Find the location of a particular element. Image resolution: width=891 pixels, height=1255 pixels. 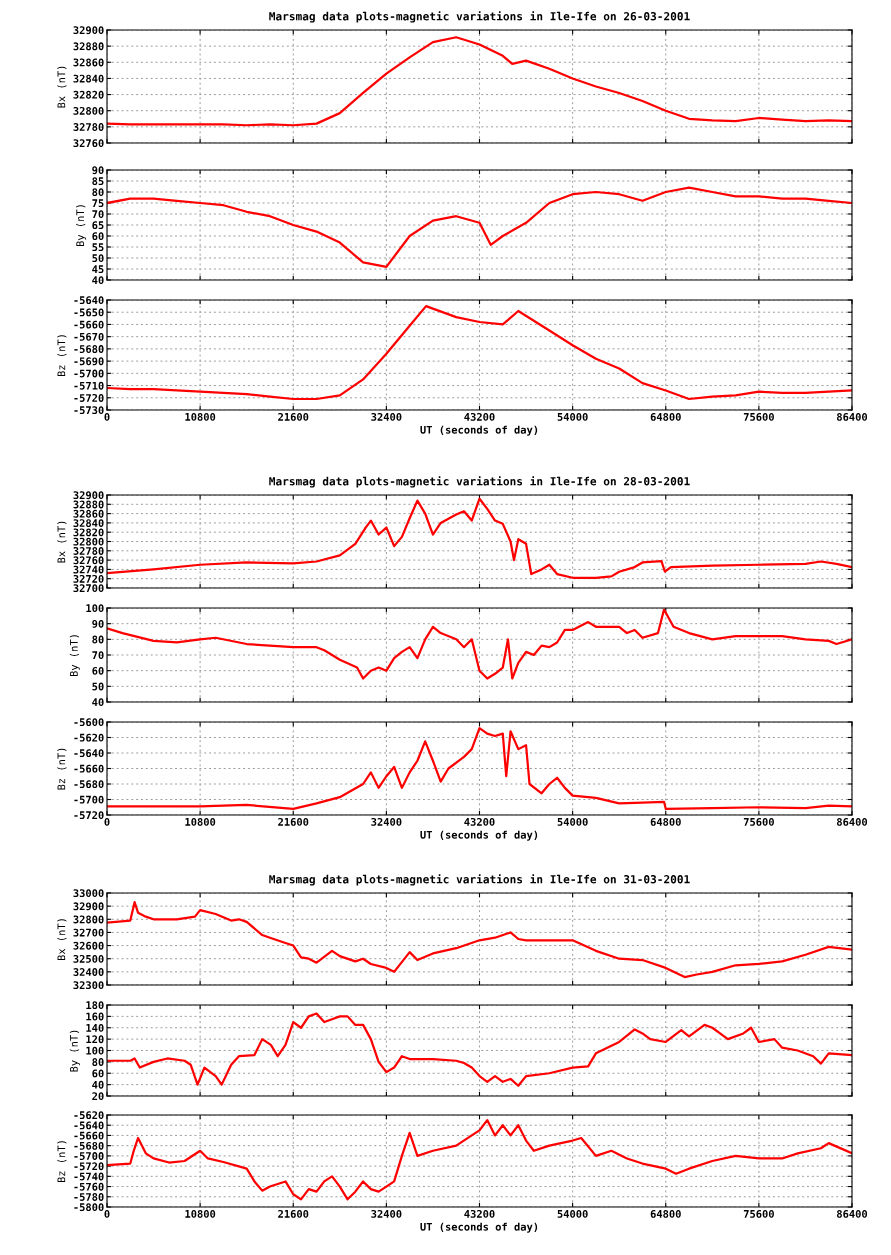

y-tick-label: 55 is located at coordinates (98, 247).